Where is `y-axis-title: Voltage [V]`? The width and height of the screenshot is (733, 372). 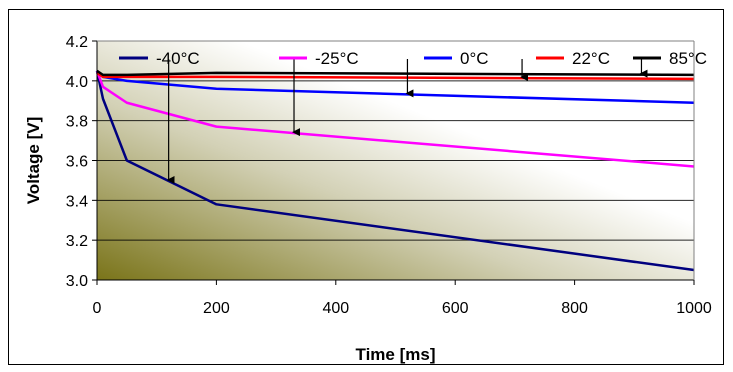
y-axis-title: Voltage [V] is located at coordinates (33, 161).